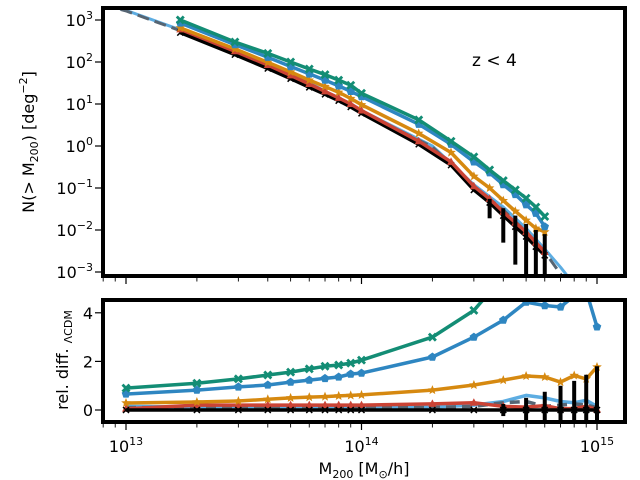 Image resolution: width=640 pixels, height=480 pixels. I want to click on y-tick-label: 10¹, so click(79, 103).